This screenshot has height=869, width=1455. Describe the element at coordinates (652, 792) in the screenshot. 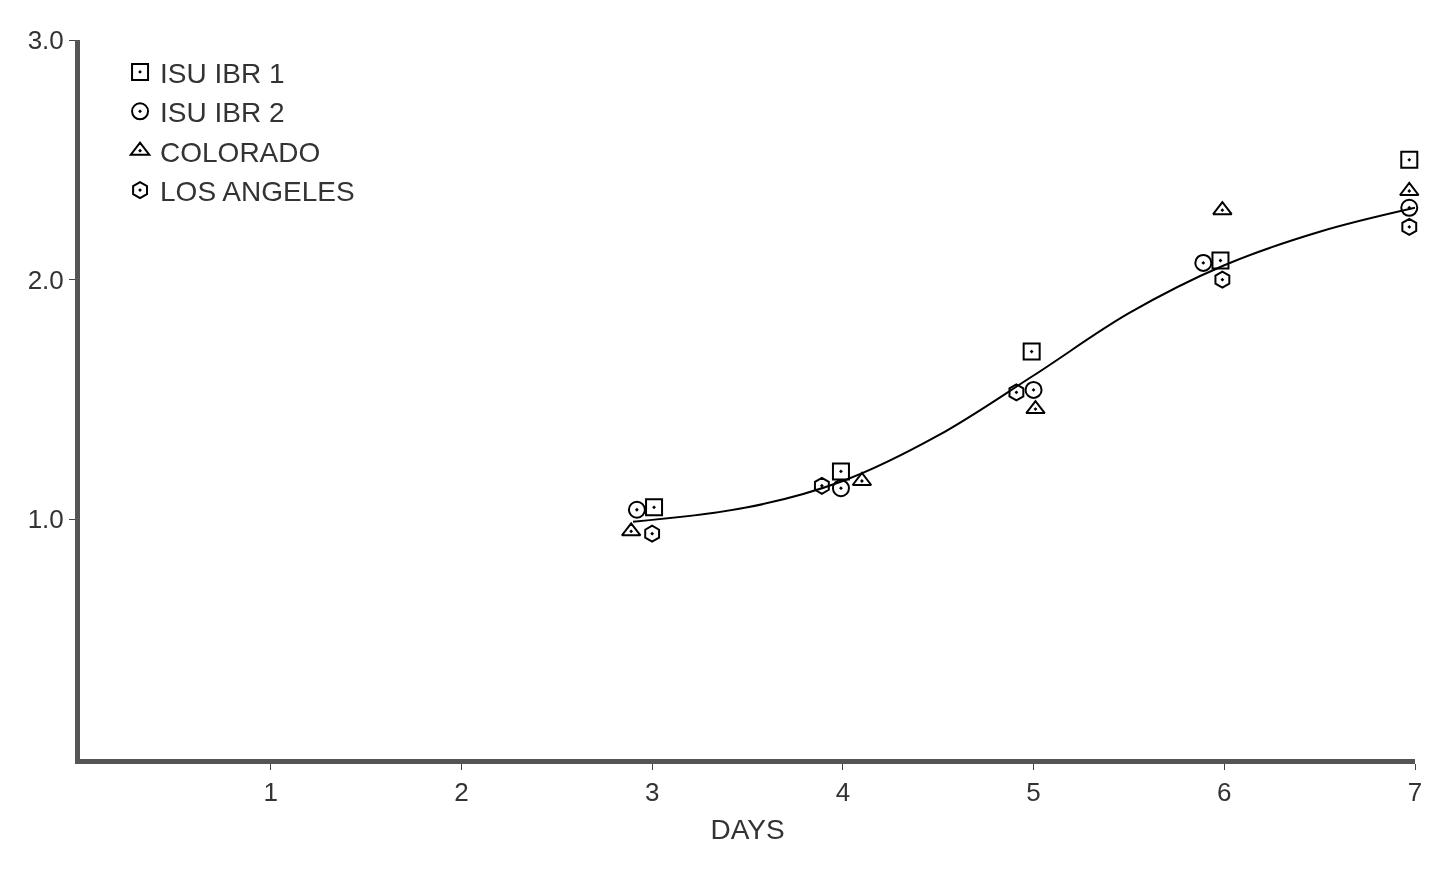

I see `x-tick-label: 3` at that location.